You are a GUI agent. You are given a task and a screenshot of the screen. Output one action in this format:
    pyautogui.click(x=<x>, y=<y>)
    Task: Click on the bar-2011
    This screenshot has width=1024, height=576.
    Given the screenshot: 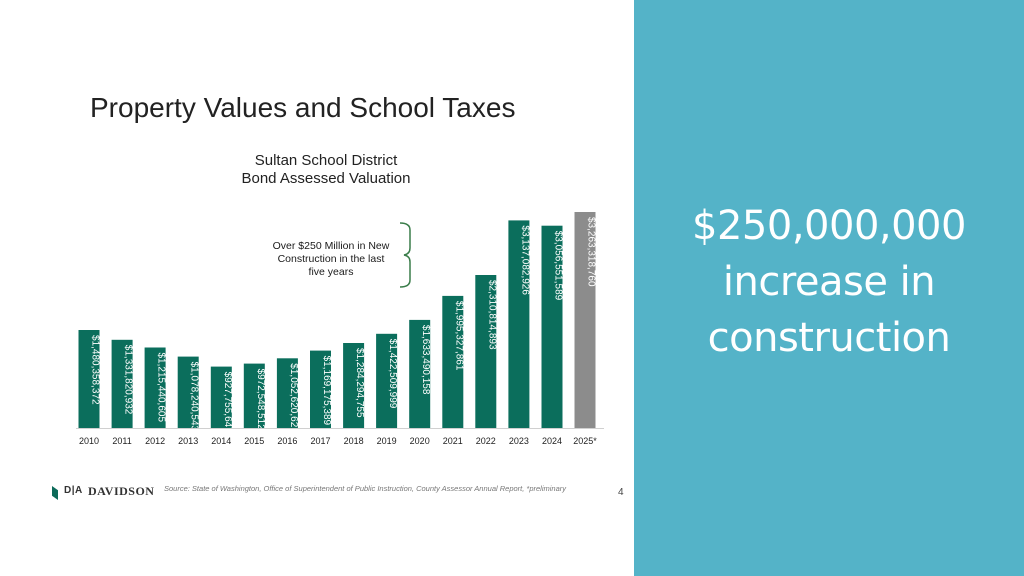 What is the action you would take?
    pyautogui.click(x=122, y=383)
    